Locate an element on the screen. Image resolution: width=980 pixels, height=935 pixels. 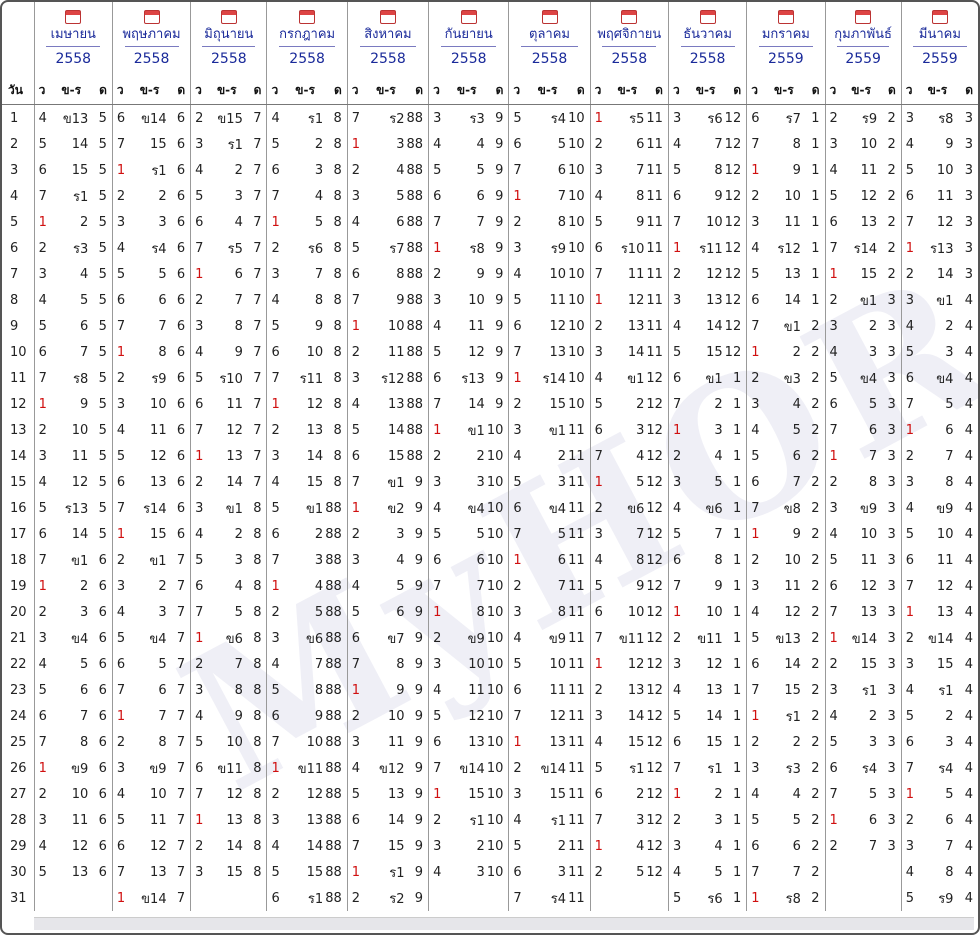
month-header: กันยายน 2558 is located at coordinates (468, 39).